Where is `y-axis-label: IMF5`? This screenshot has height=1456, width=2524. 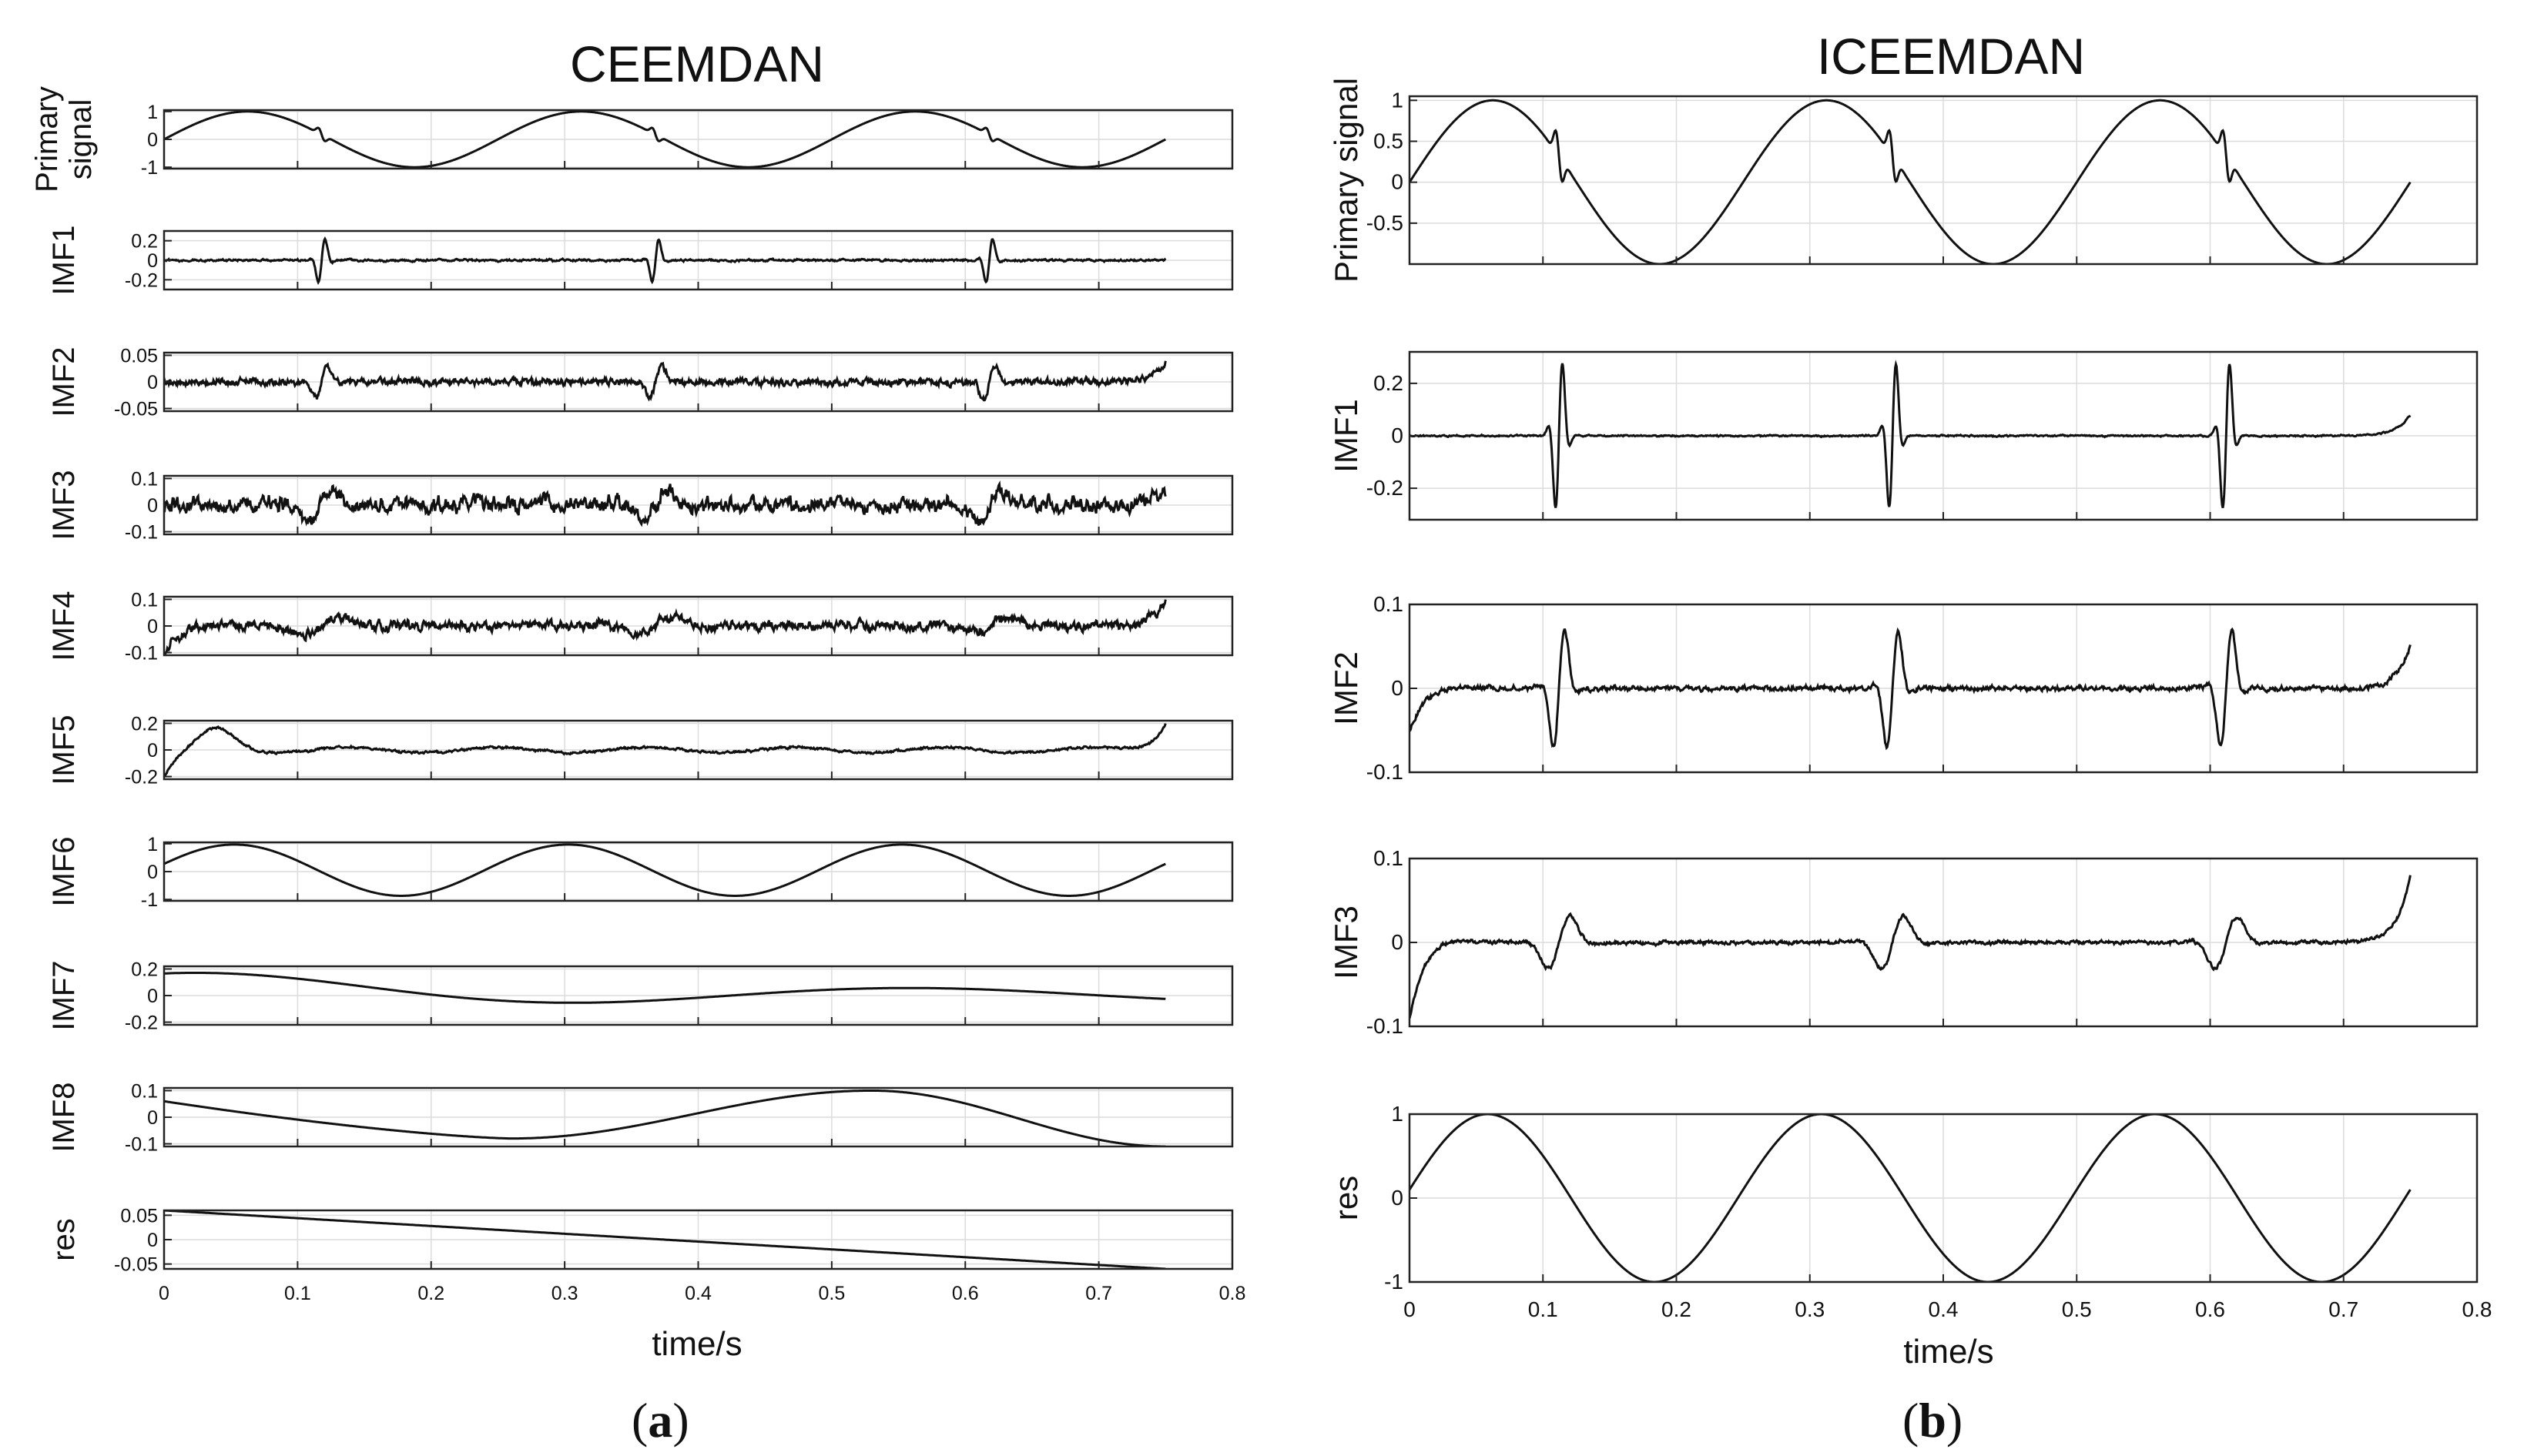 y-axis-label: IMF5 is located at coordinates (64, 750).